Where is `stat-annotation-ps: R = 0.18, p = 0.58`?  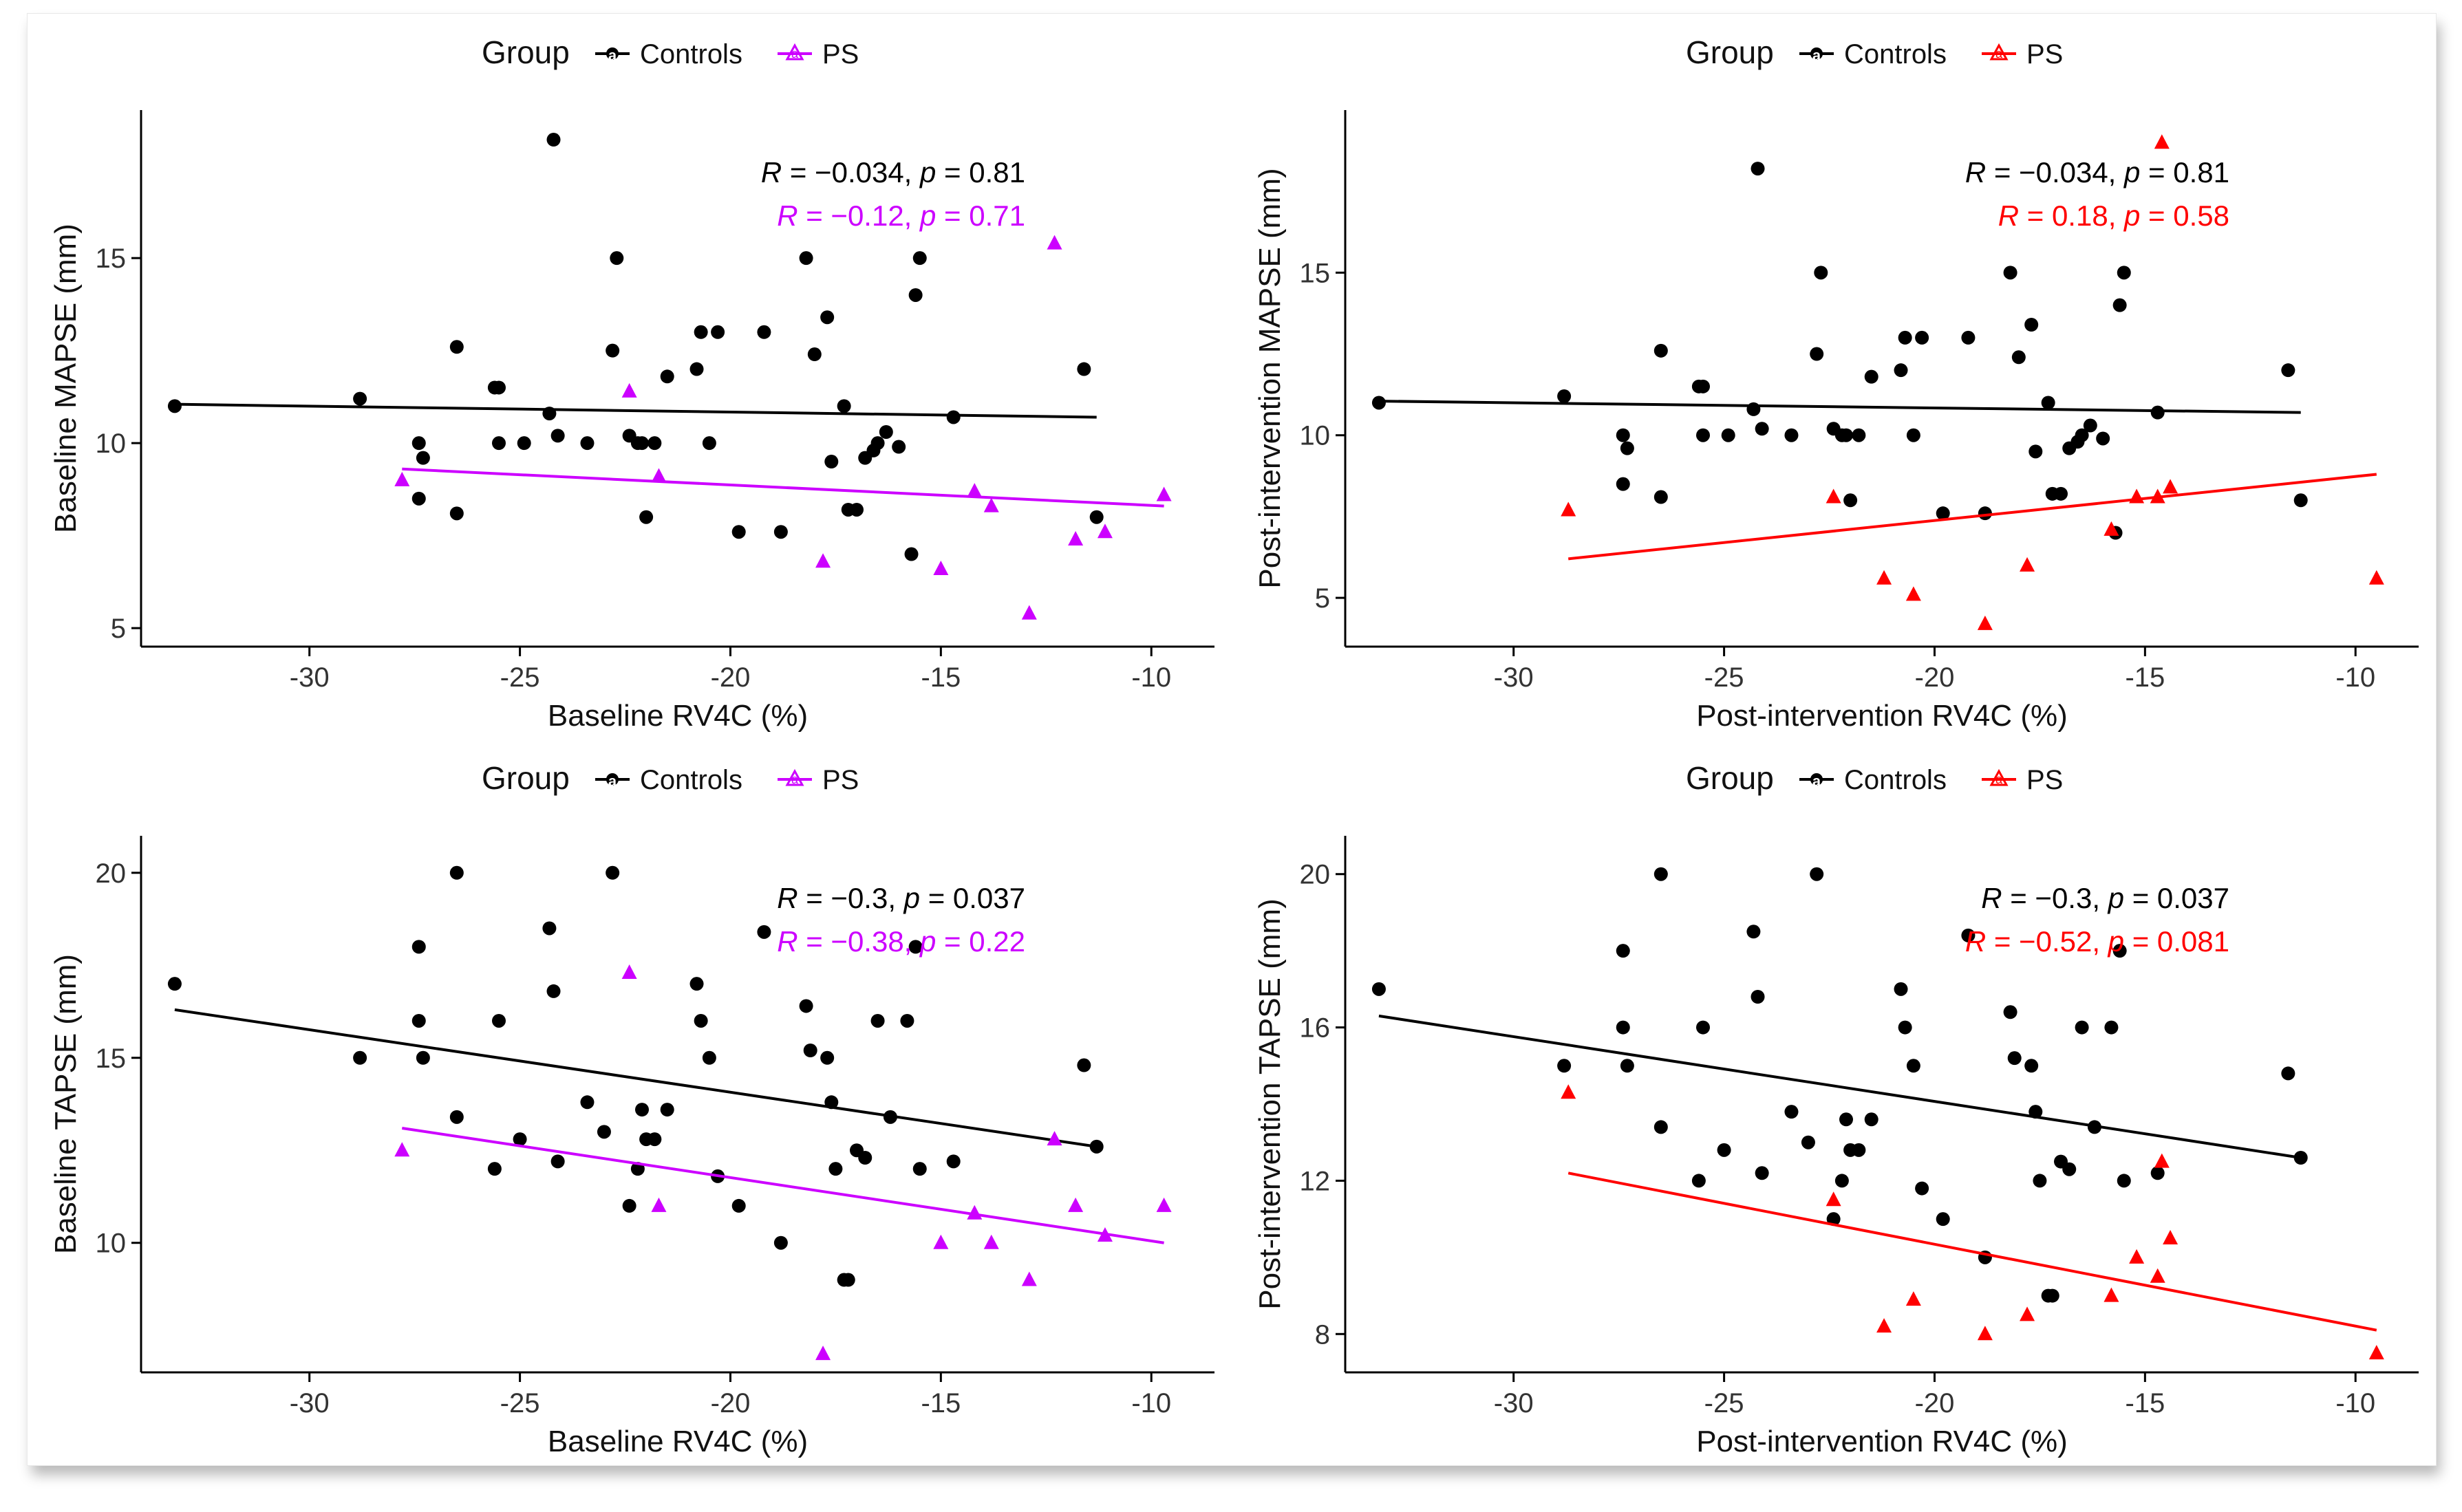 stat-annotation-ps: R = 0.18, p = 0.58 is located at coordinates (2113, 215).